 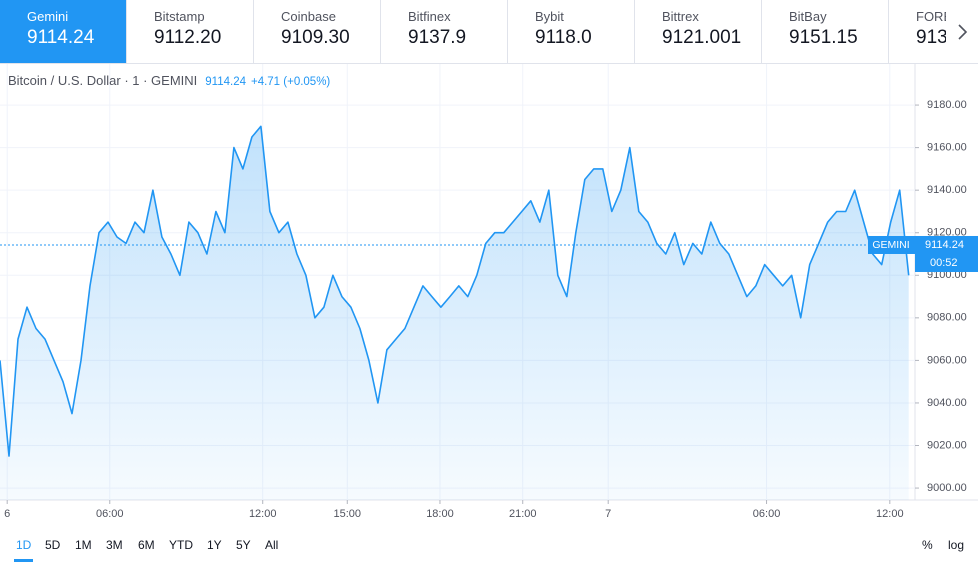 I want to click on range-button: 1M, so click(x=83, y=545).